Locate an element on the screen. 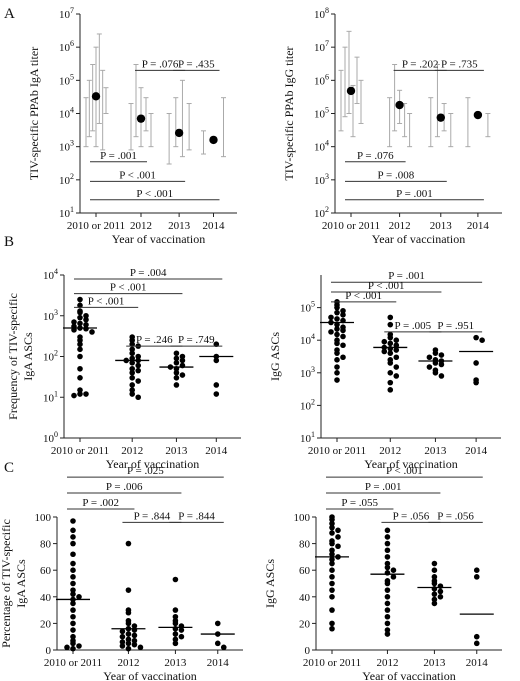  y-axis-label: IgG ASCs is located at coordinates (275, 356).